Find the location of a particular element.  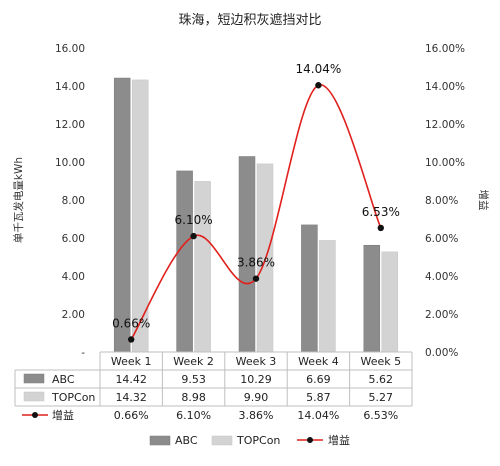

left-tick-label: 14.00 is located at coordinates (70, 87).